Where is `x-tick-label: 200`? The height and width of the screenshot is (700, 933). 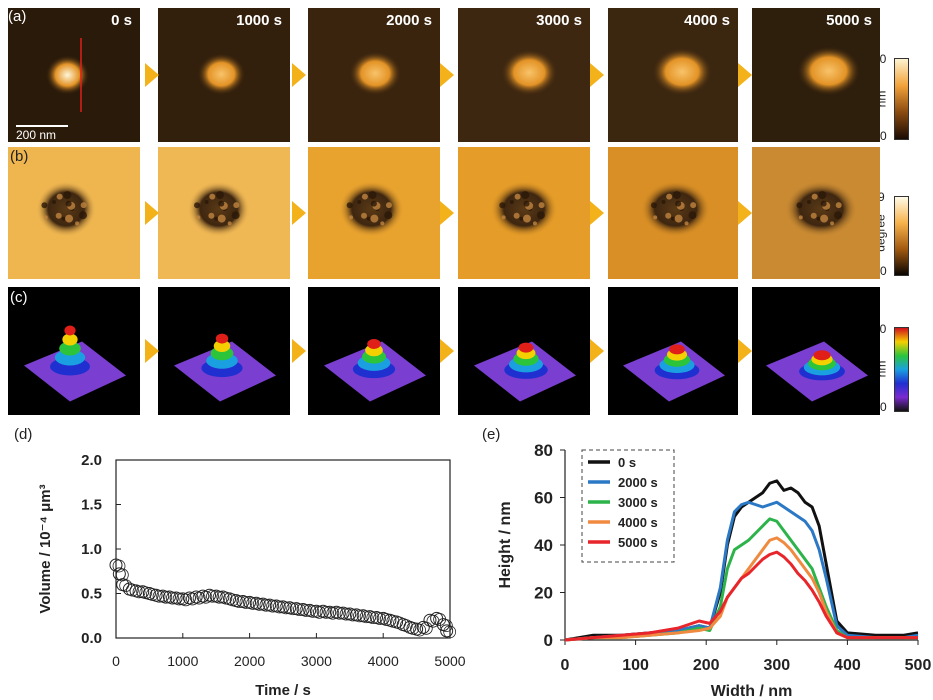 x-tick-label: 200 is located at coordinates (706, 665).